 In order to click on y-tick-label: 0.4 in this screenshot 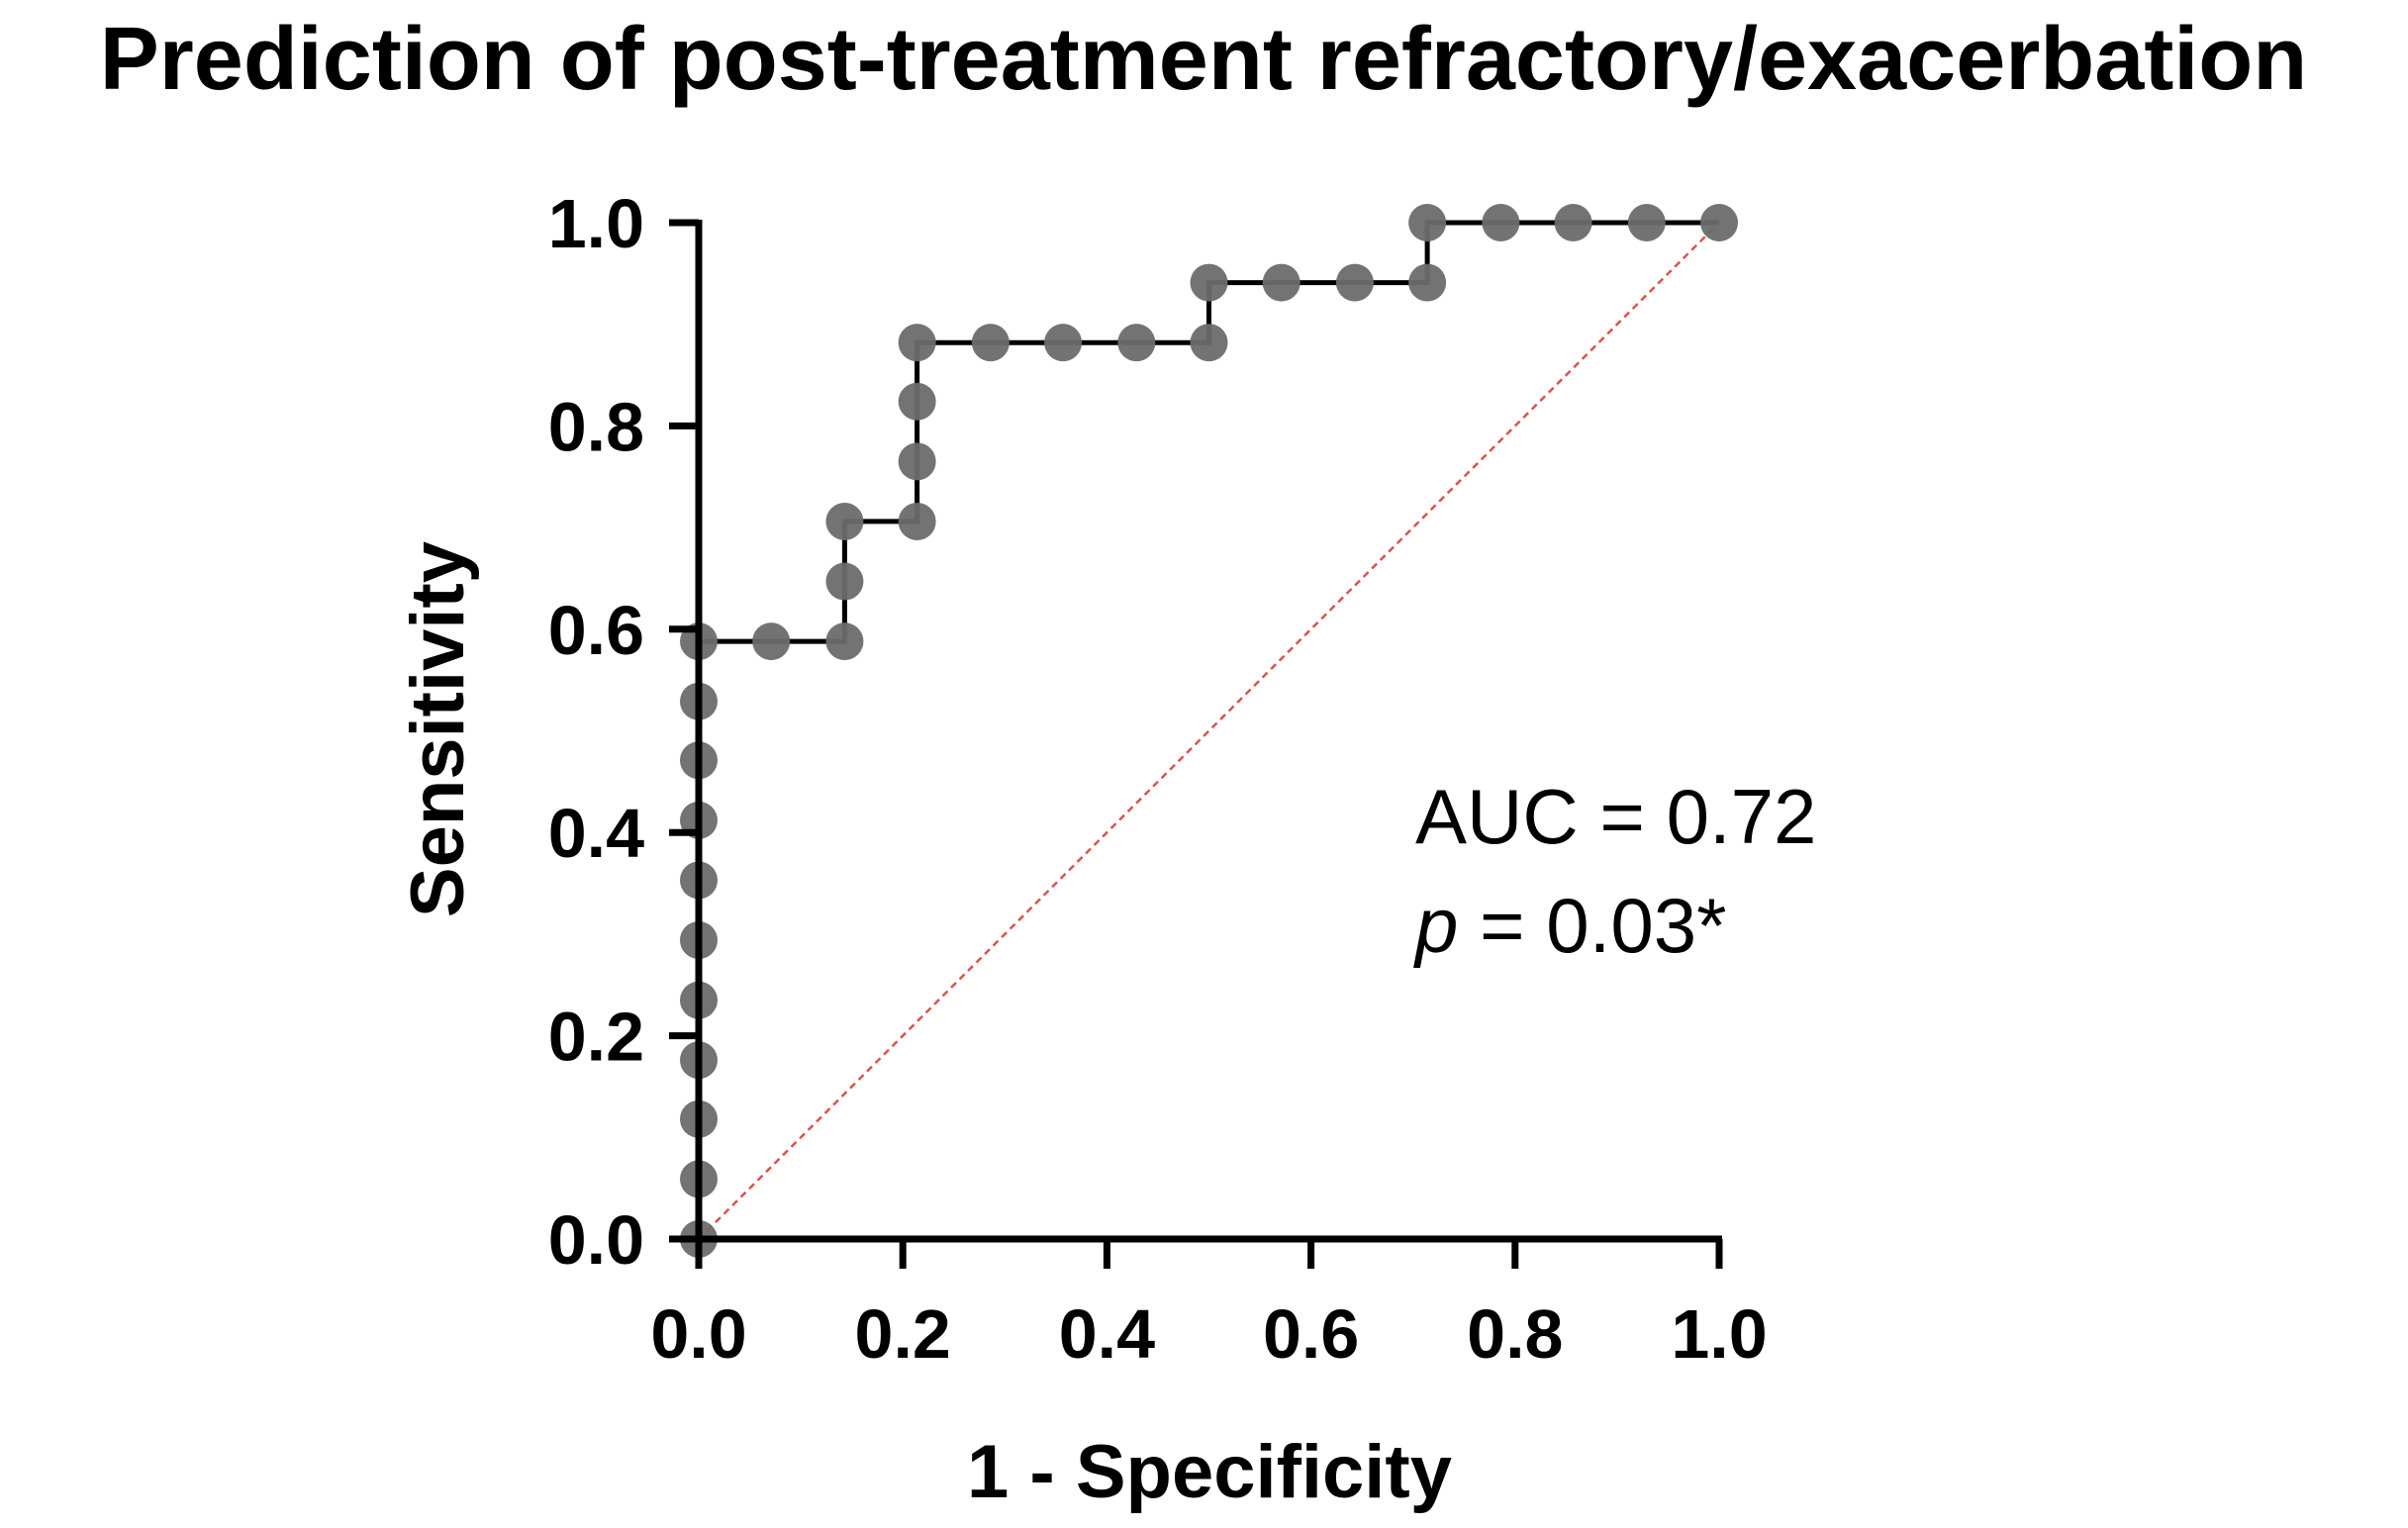, I will do `click(596, 833)`.